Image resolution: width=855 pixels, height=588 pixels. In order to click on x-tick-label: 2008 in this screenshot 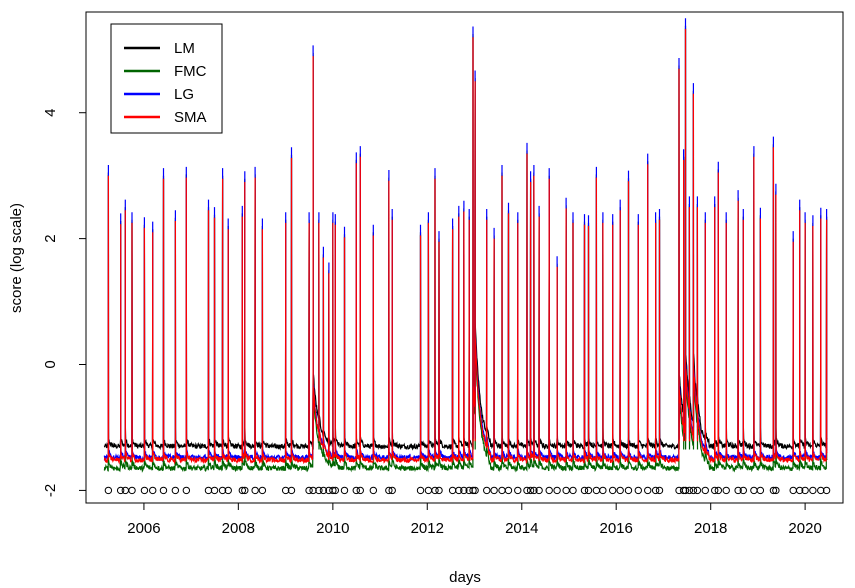, I will do `click(238, 528)`.